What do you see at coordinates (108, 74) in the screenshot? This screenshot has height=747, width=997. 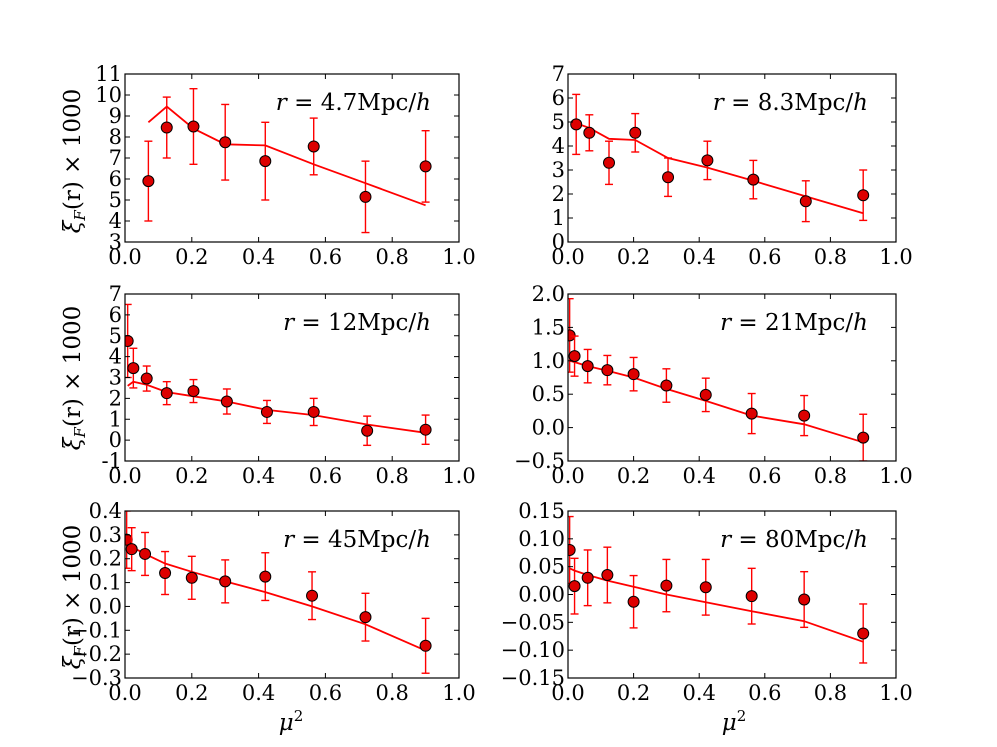 I see `y-tick-label: 11` at bounding box center [108, 74].